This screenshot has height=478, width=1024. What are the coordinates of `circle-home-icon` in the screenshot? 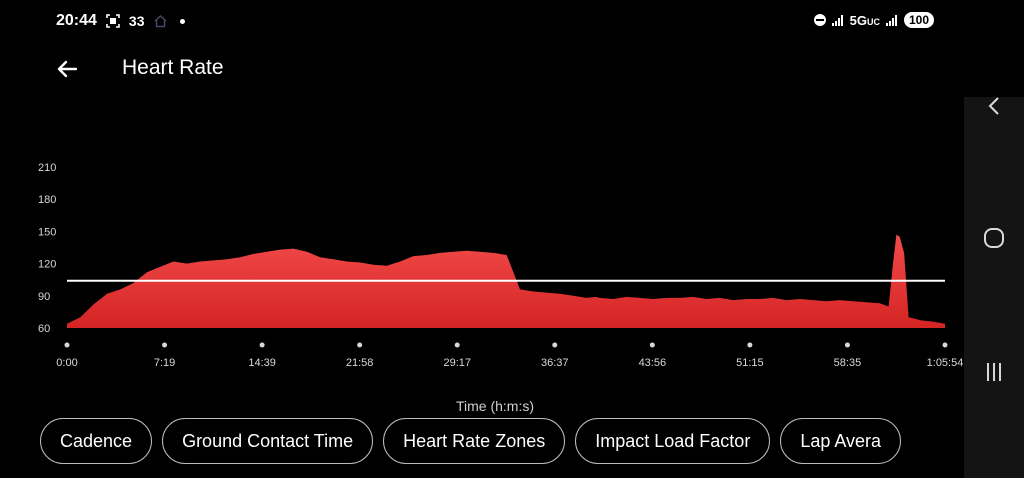 It's located at (994, 238).